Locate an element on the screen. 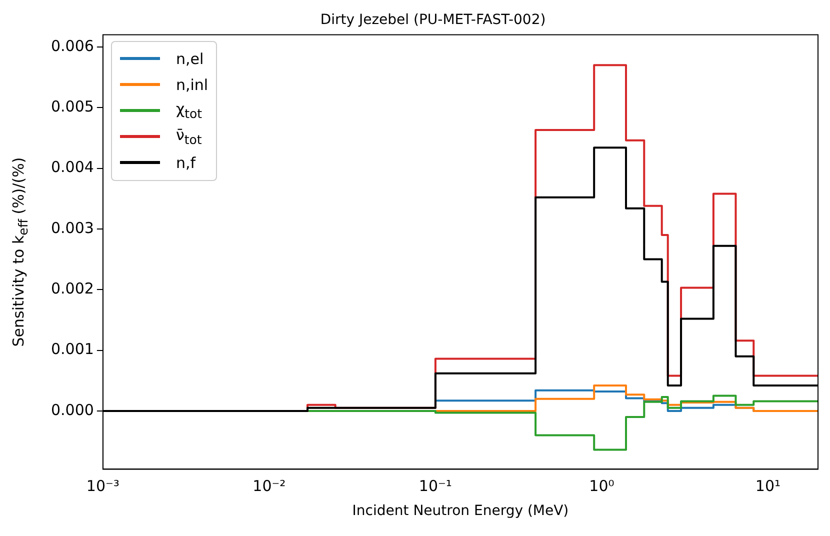 The image size is (830, 536). y-tick-label: 0.000 is located at coordinates (72, 409).